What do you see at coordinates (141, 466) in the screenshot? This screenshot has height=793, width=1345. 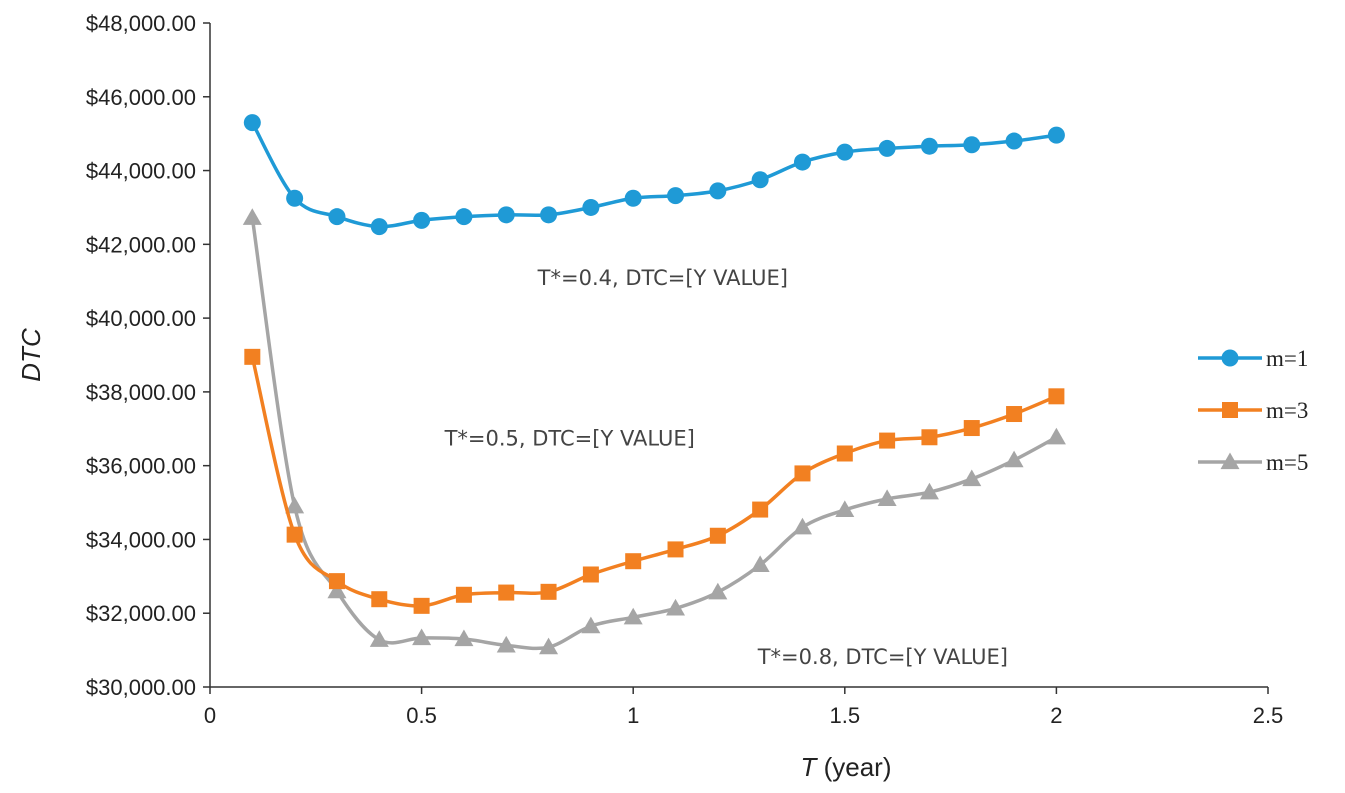 I see `y-tick-label: $36,000.00` at bounding box center [141, 466].